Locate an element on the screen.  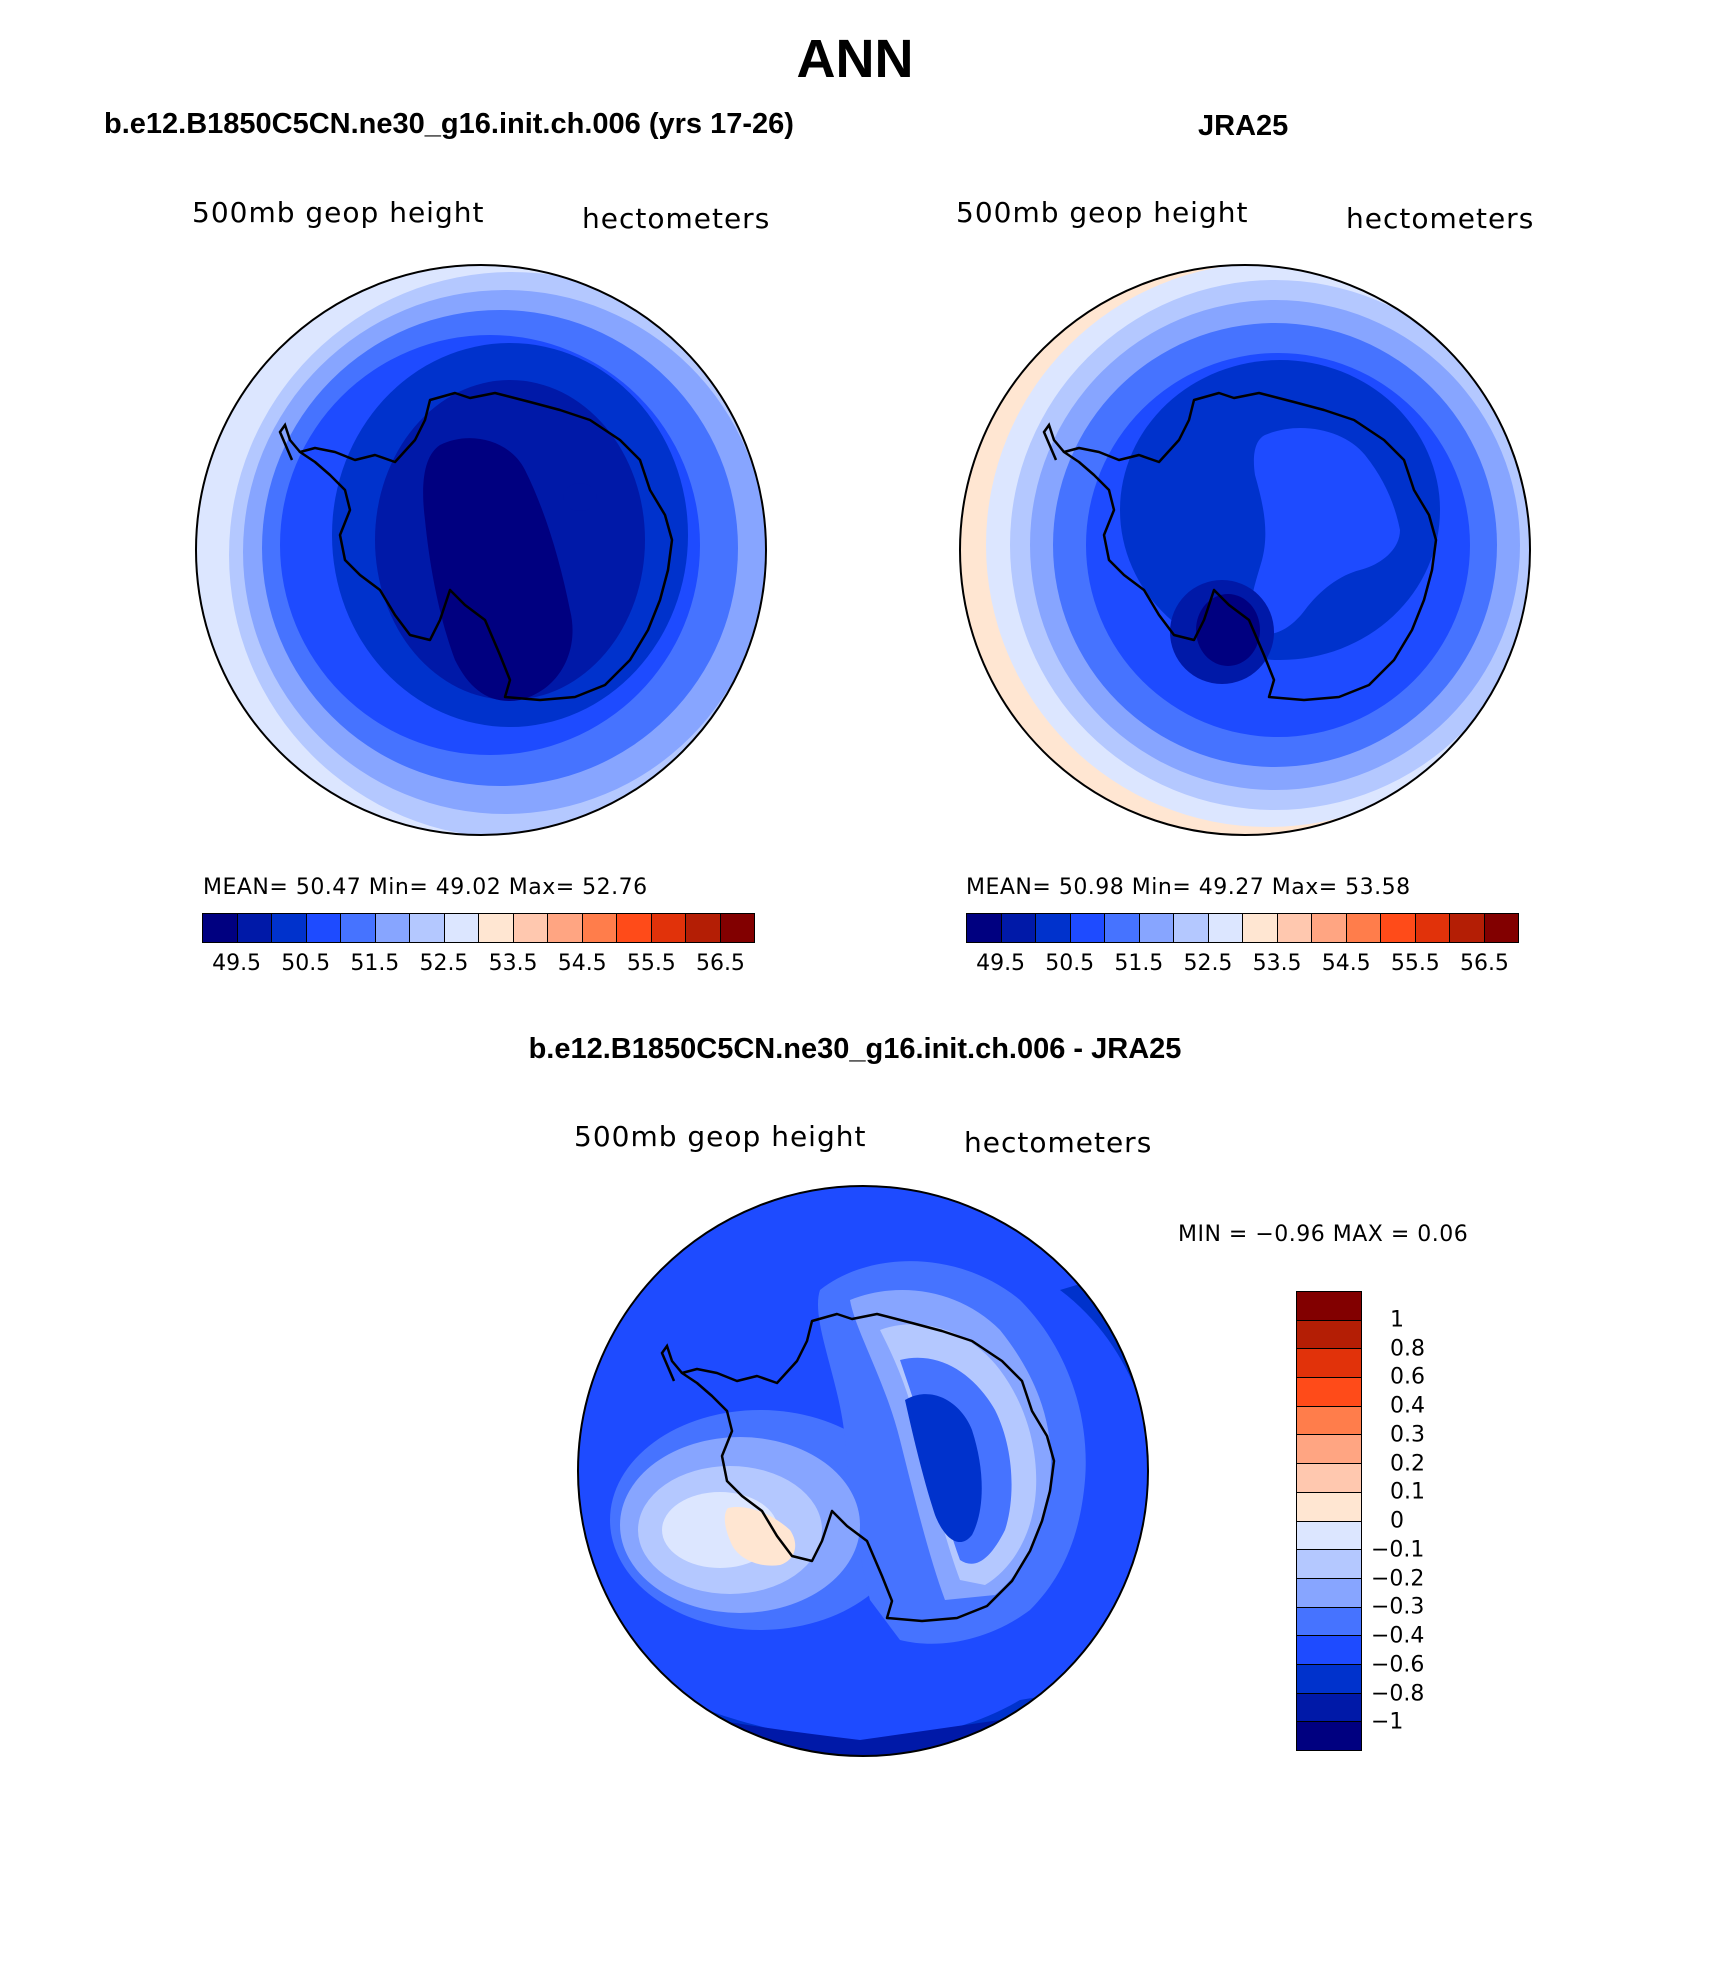
obs-peninsula-coast is located at coordinates (1053, 441).